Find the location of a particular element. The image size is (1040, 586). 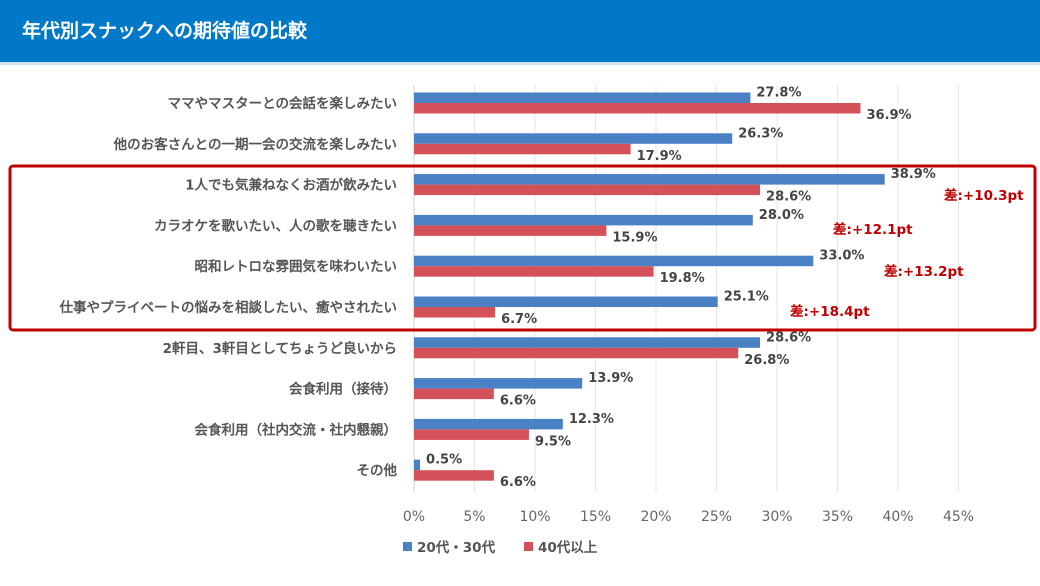

category-label: 昭和レトロな雰囲気を味わいたい is located at coordinates (296, 266).